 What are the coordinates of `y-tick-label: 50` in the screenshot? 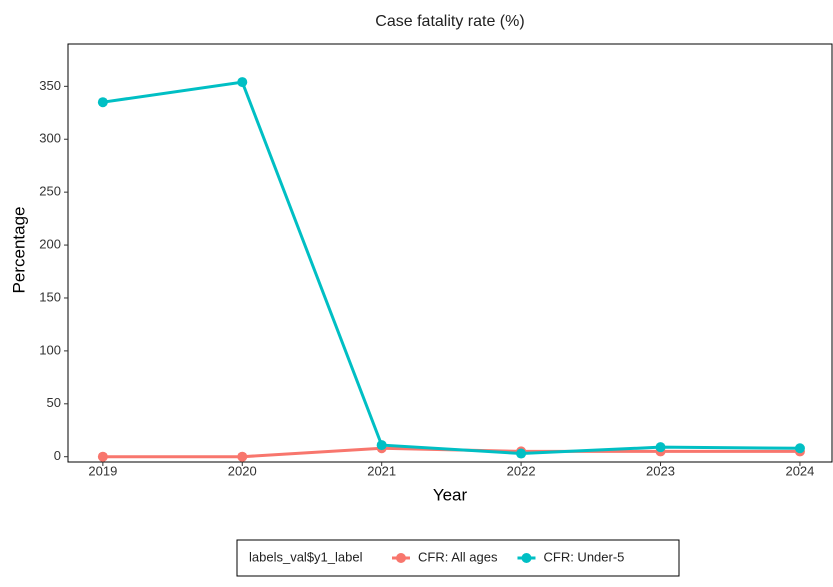 It's located at (54, 402).